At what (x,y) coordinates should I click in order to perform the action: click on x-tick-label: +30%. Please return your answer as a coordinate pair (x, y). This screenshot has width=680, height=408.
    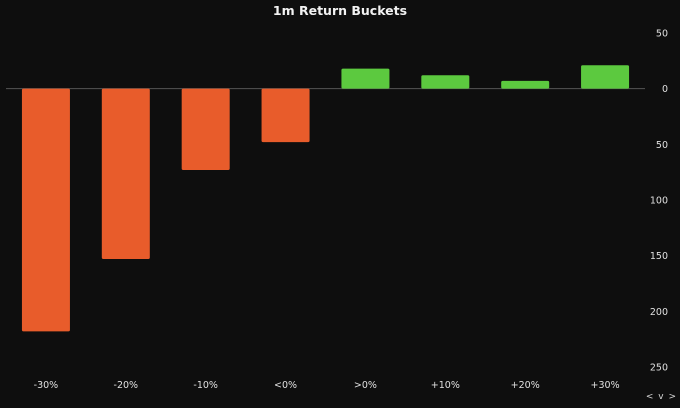
    Looking at the image, I should click on (605, 385).